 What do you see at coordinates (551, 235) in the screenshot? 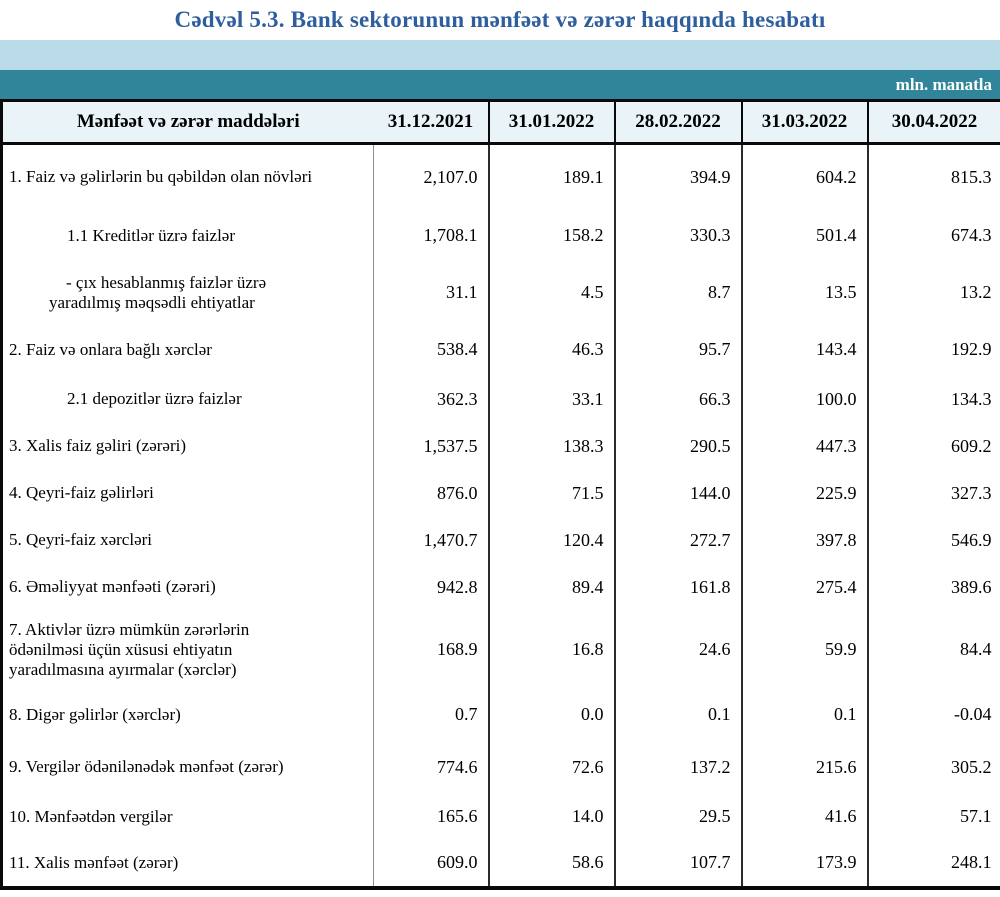
I see `cell-value: 158.2` at bounding box center [551, 235].